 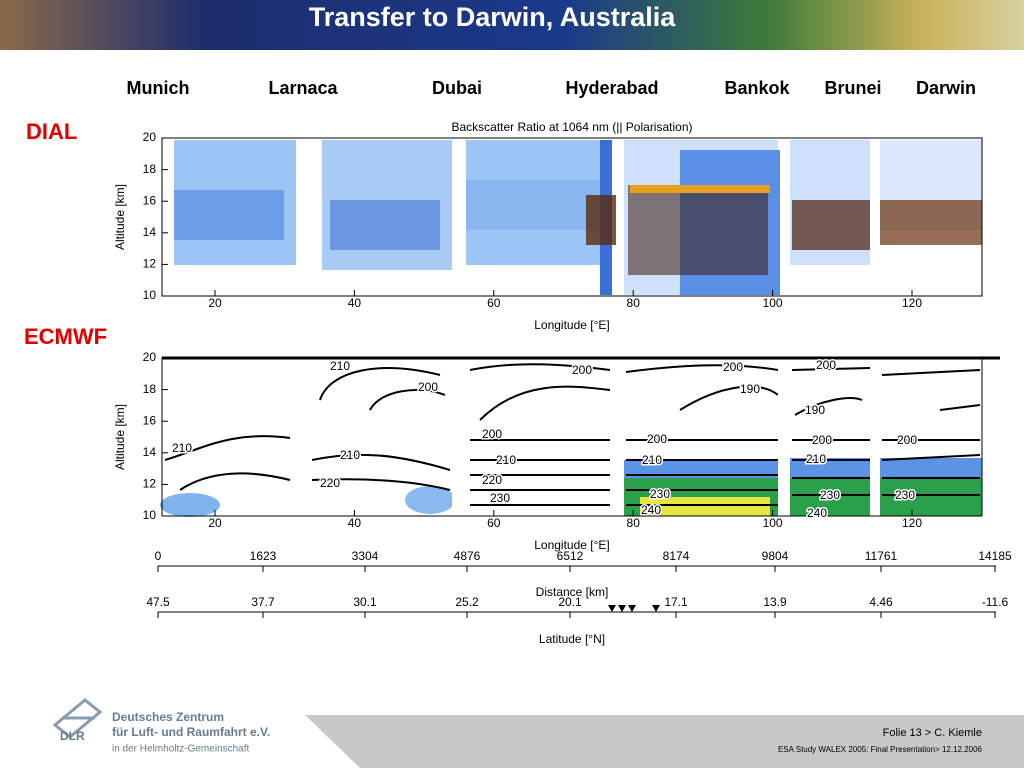 I want to click on dlr-logo, so click(x=77, y=718).